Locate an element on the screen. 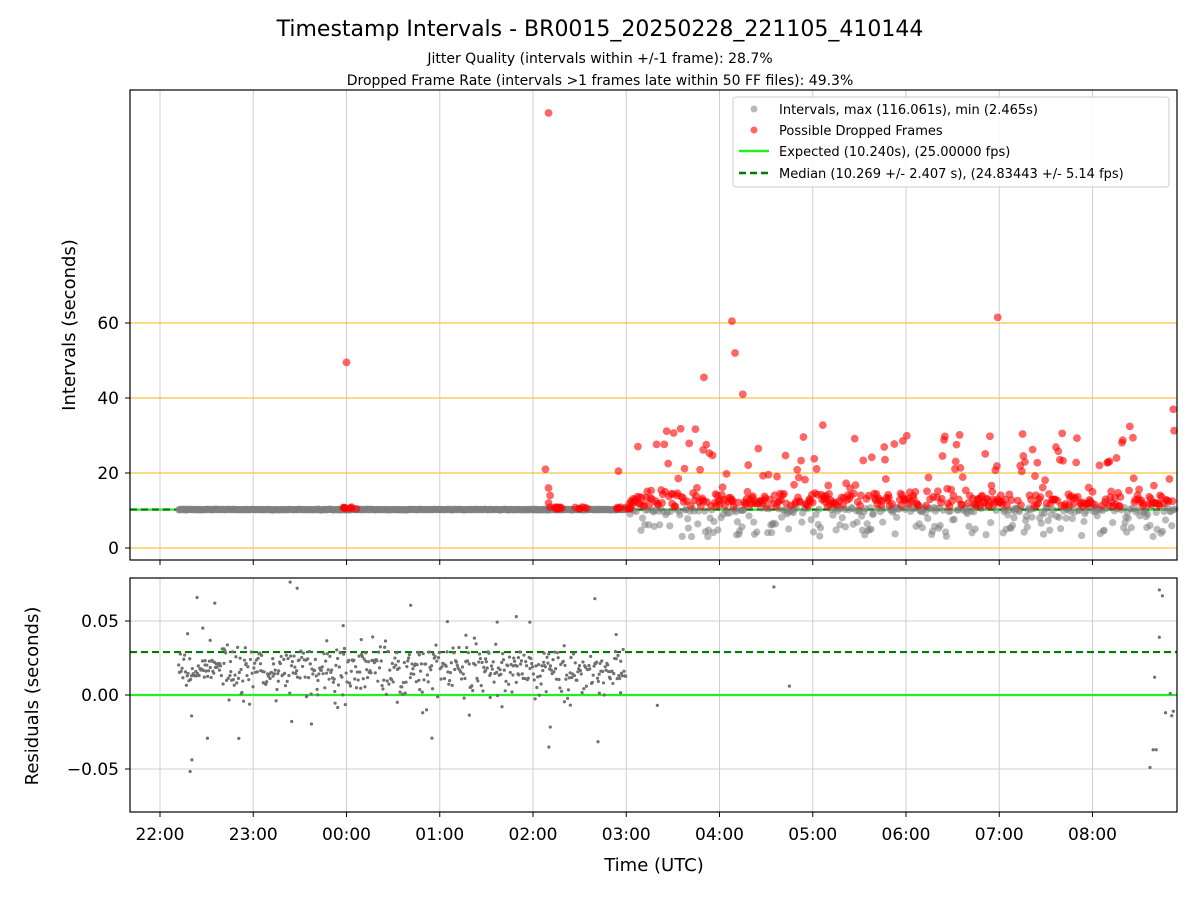 This screenshot has height=900, width=1200. x-tick-label: 22:00 is located at coordinates (160, 835).